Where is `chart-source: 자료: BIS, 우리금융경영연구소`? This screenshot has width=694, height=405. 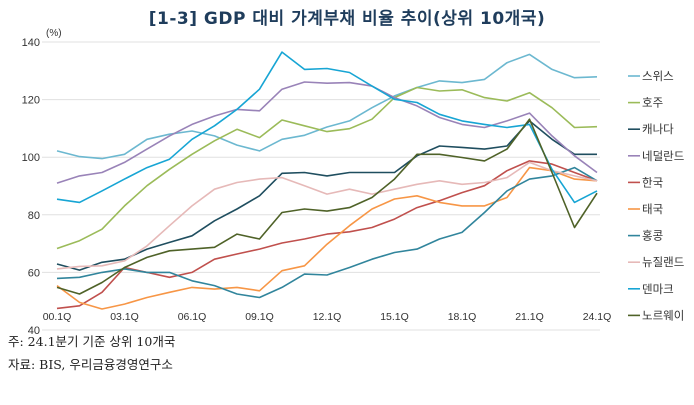
chart-source: 자료: BIS, 우리금융경영연구소 is located at coordinates (90, 364).